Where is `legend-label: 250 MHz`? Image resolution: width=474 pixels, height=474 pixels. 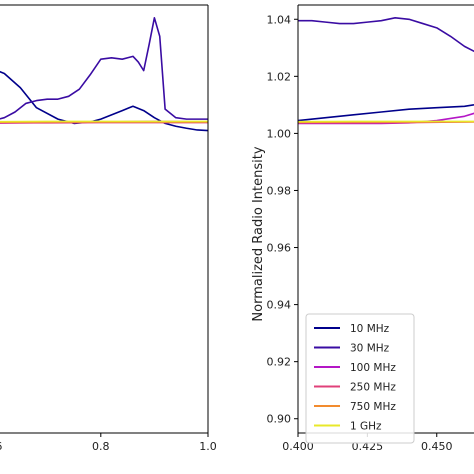 legend-label: 250 MHz is located at coordinates (373, 388).